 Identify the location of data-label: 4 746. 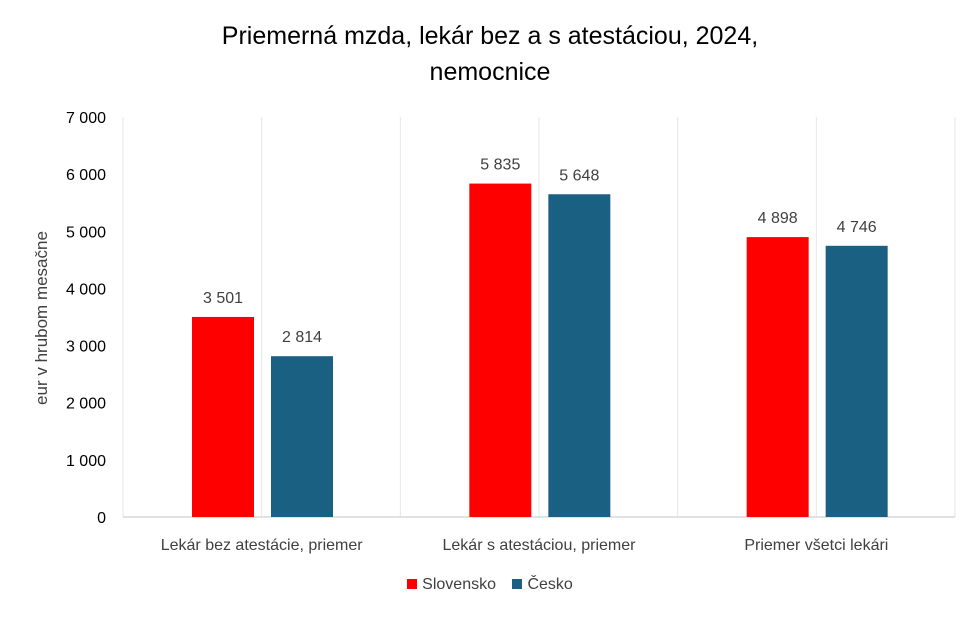
(857, 227).